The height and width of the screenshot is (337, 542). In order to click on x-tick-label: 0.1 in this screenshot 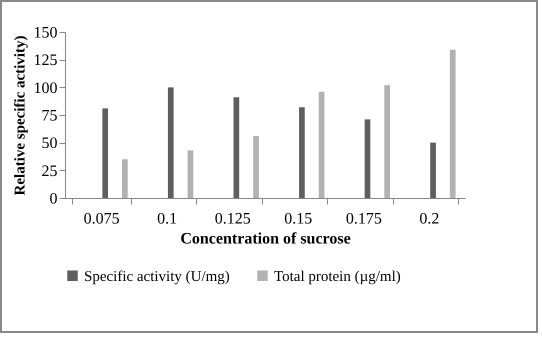, I will do `click(167, 219)`.